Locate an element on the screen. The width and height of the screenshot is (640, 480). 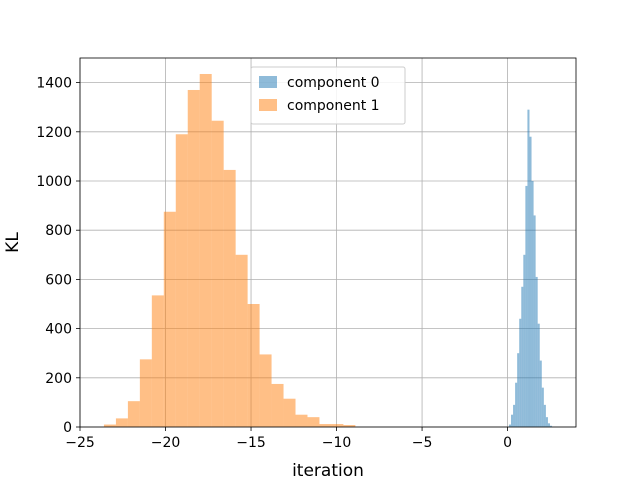
x-tick-label: 0 is located at coordinates (507, 443).